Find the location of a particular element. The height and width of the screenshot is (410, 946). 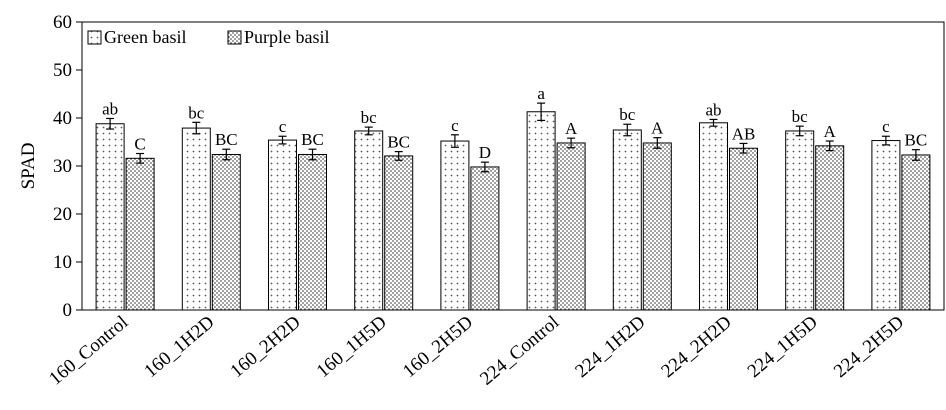

significance-label: D is located at coordinates (485, 152).